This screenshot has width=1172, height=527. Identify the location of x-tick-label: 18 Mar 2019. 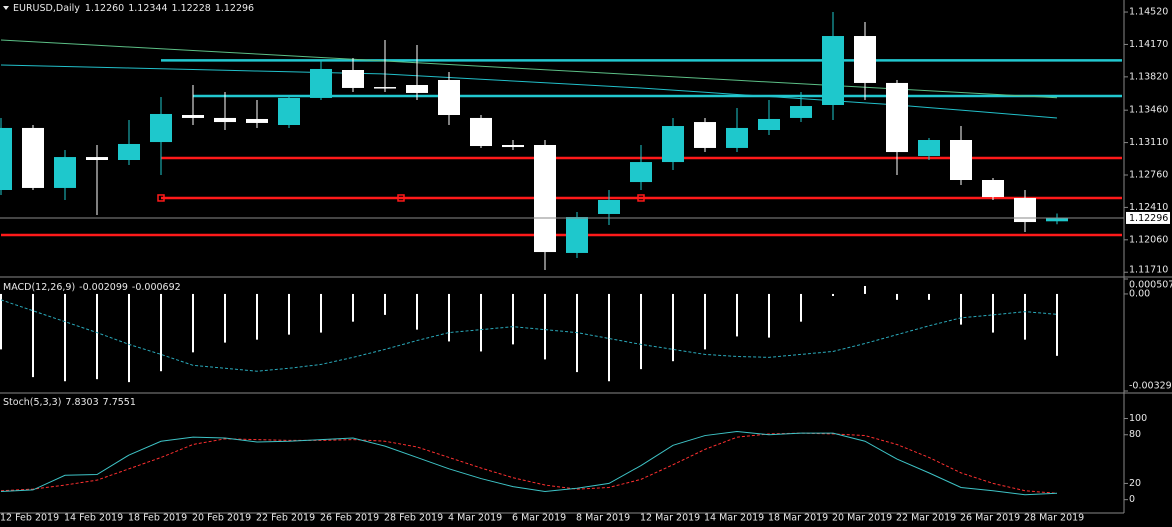
(798, 518).